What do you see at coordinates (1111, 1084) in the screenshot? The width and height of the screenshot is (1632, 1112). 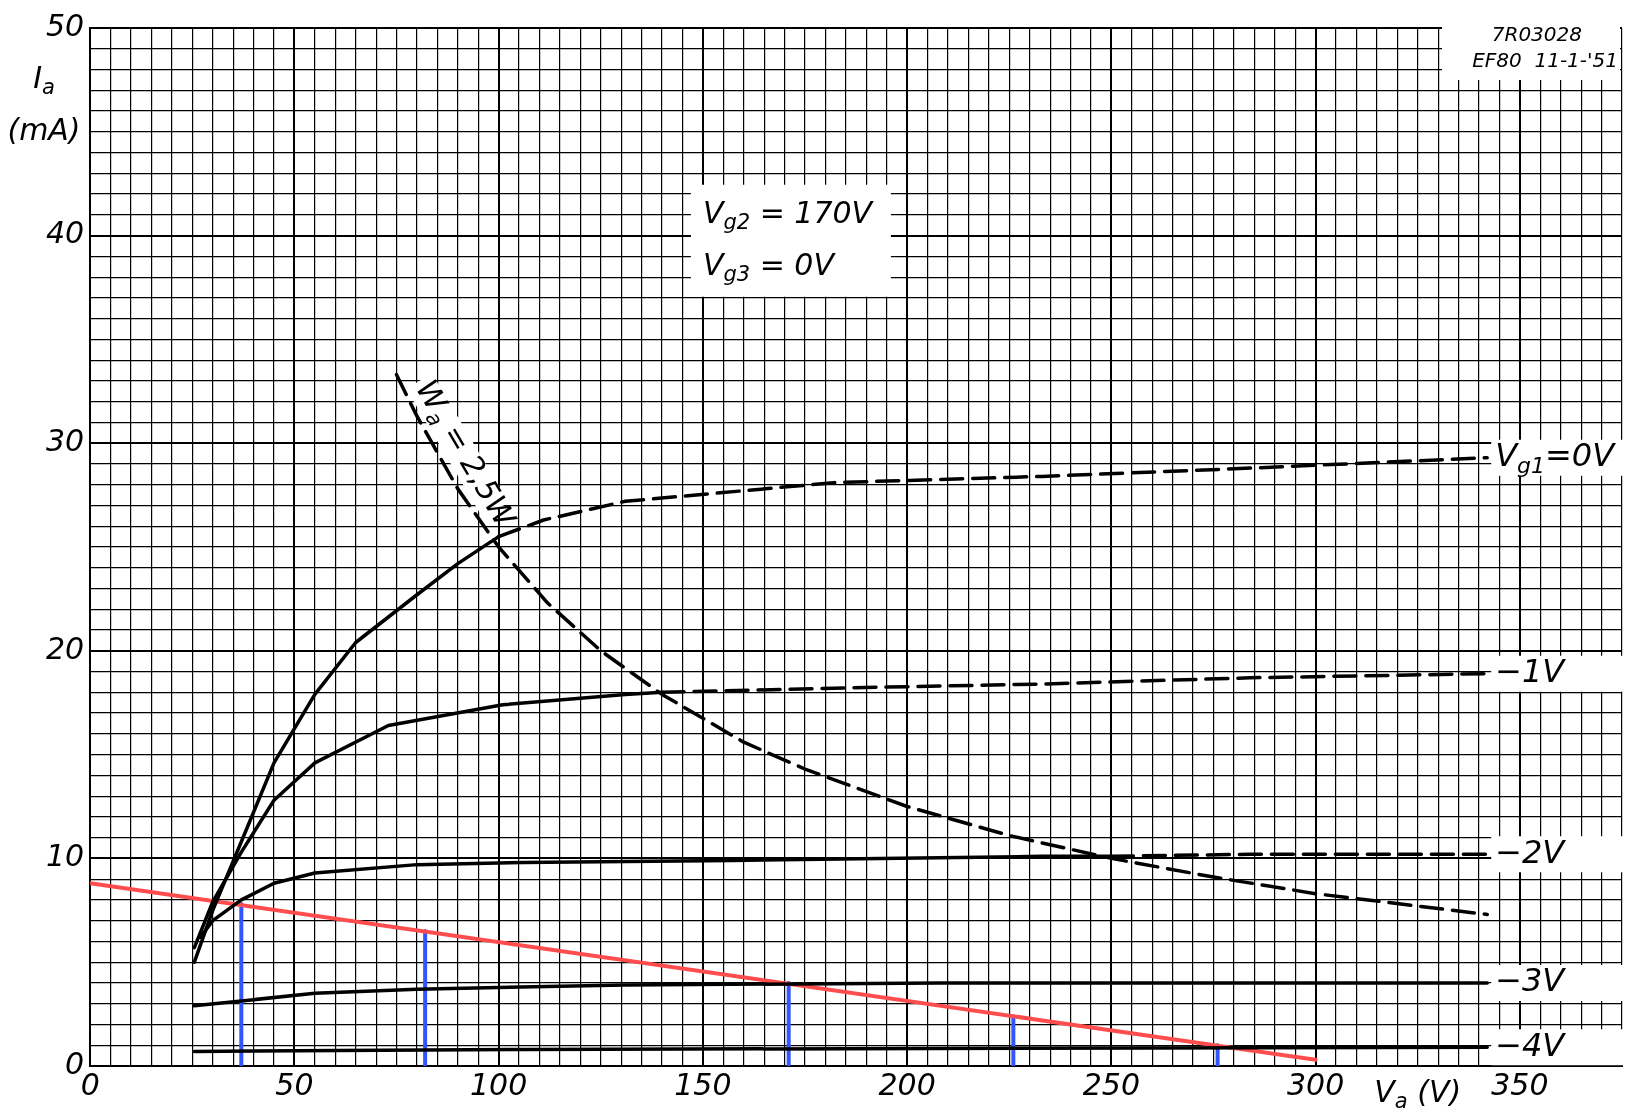 I see `x-tick-label: 250` at bounding box center [1111, 1084].